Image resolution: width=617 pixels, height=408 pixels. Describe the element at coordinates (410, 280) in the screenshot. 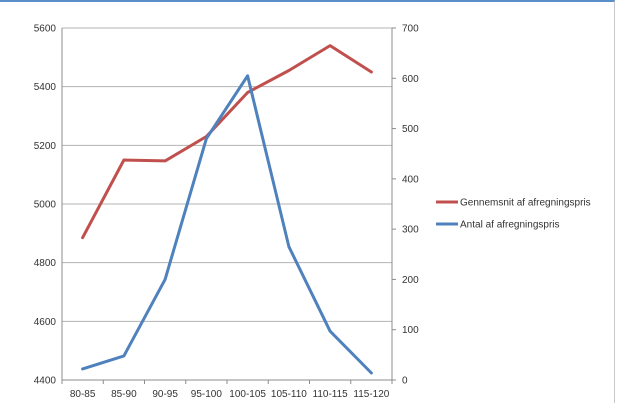

I see `right-tick-label: 200` at that location.